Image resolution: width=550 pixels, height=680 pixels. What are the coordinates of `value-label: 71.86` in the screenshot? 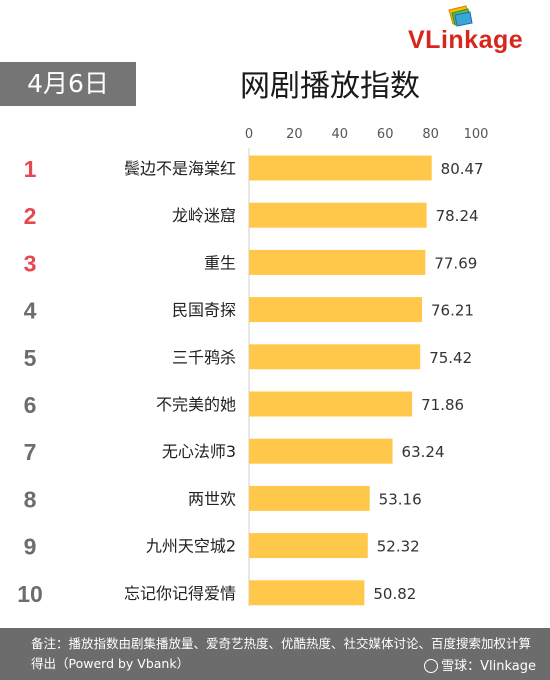 It's located at (442, 405).